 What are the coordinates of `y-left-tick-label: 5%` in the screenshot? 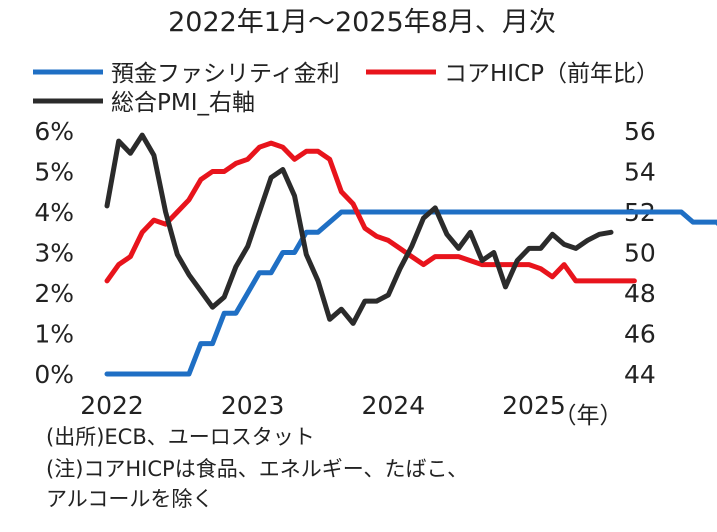 It's located at (54, 172).